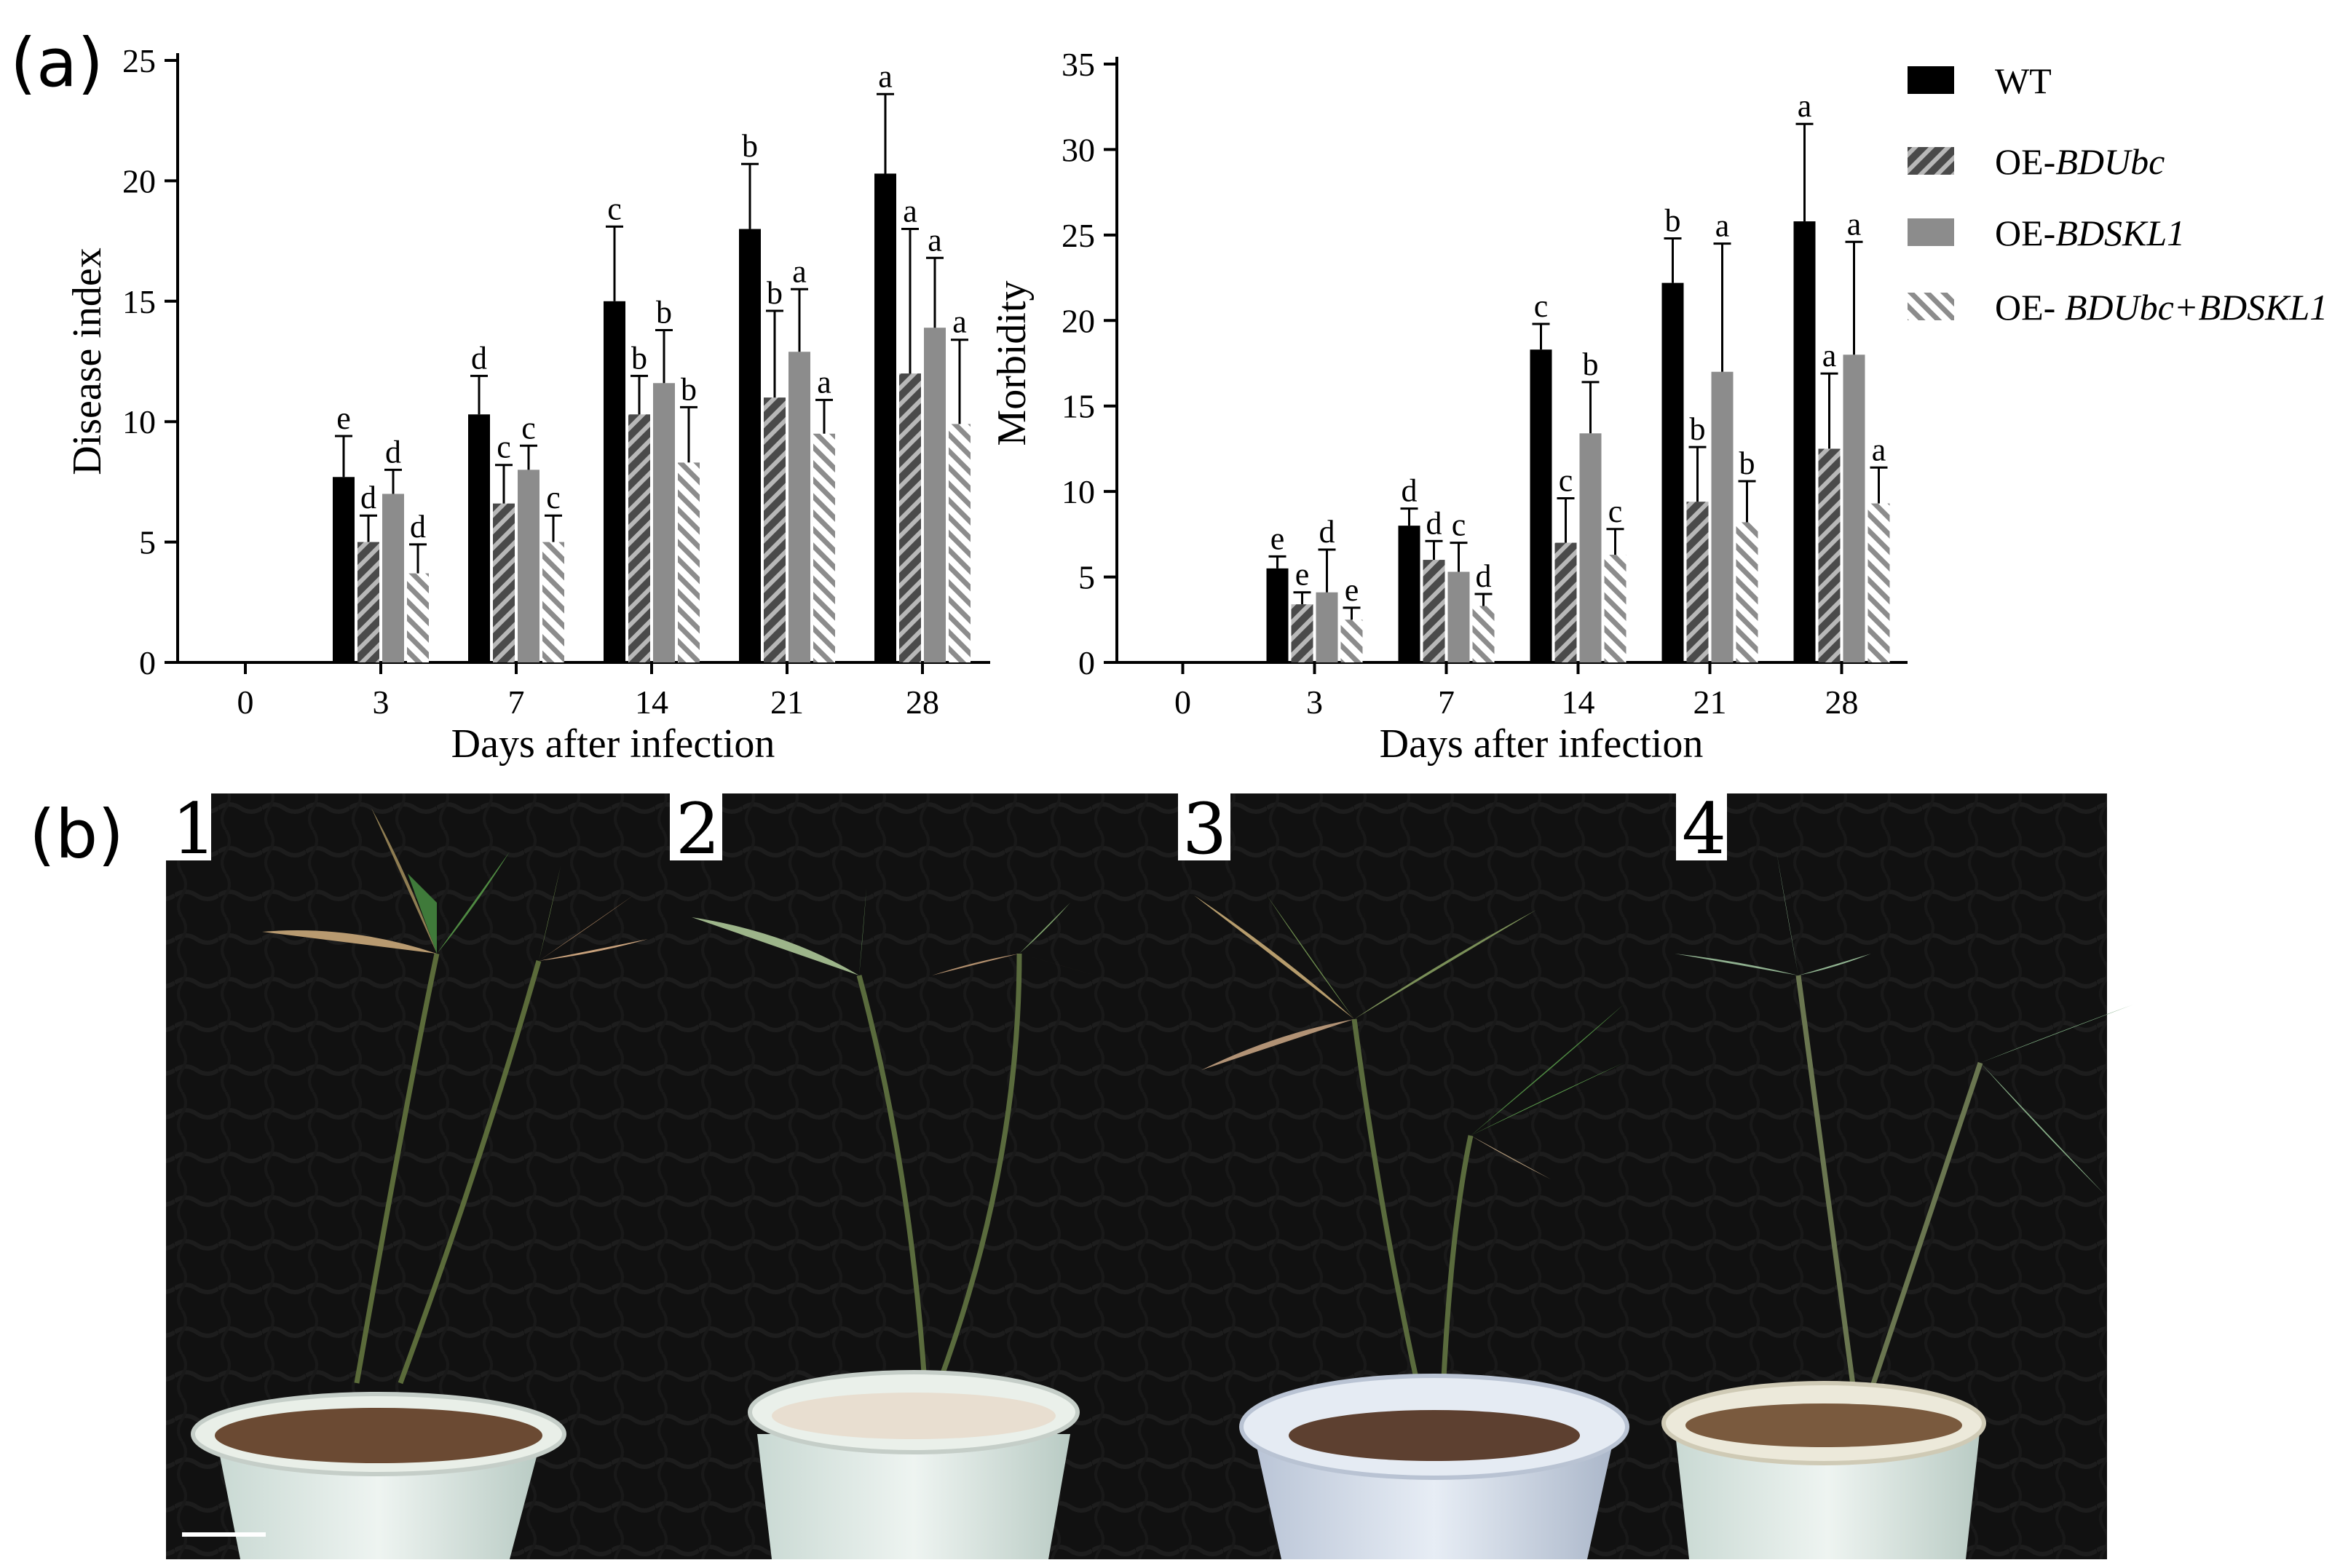  I want to click on photo-1-number: 1, so click(194, 829).